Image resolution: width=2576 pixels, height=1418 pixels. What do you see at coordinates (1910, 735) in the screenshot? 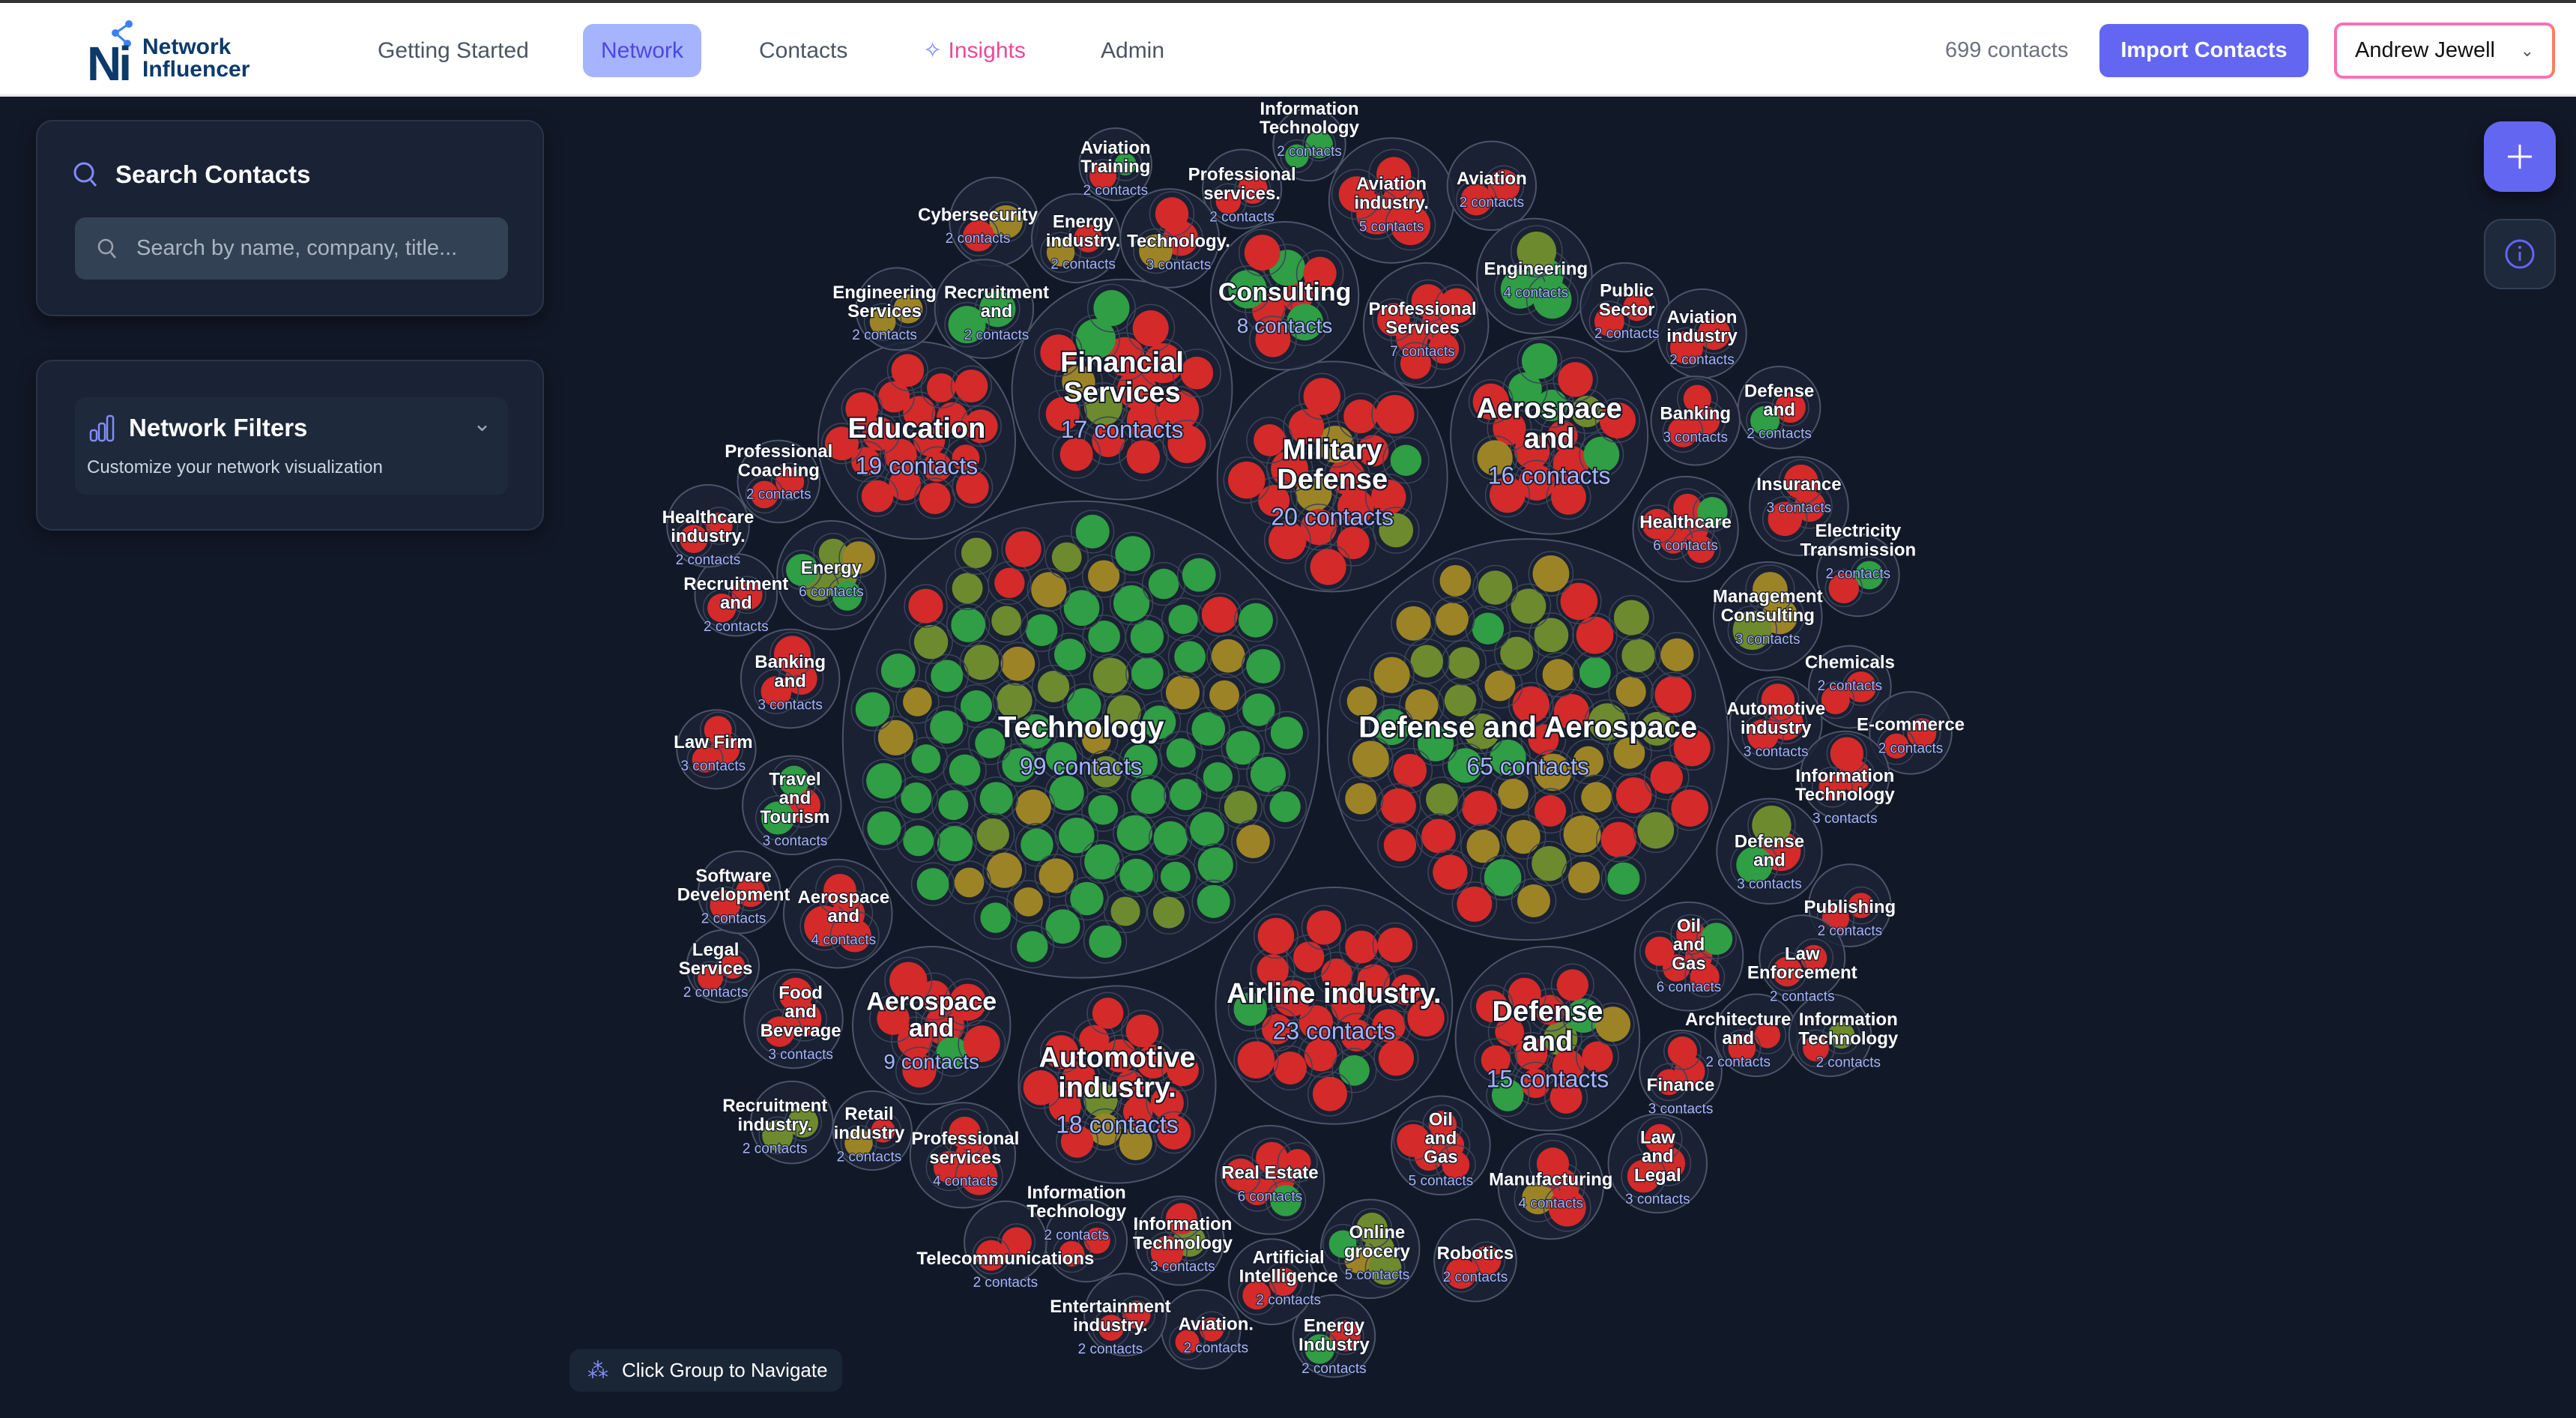
I see `group-label-block: E-commerce 2 contacts` at bounding box center [1910, 735].